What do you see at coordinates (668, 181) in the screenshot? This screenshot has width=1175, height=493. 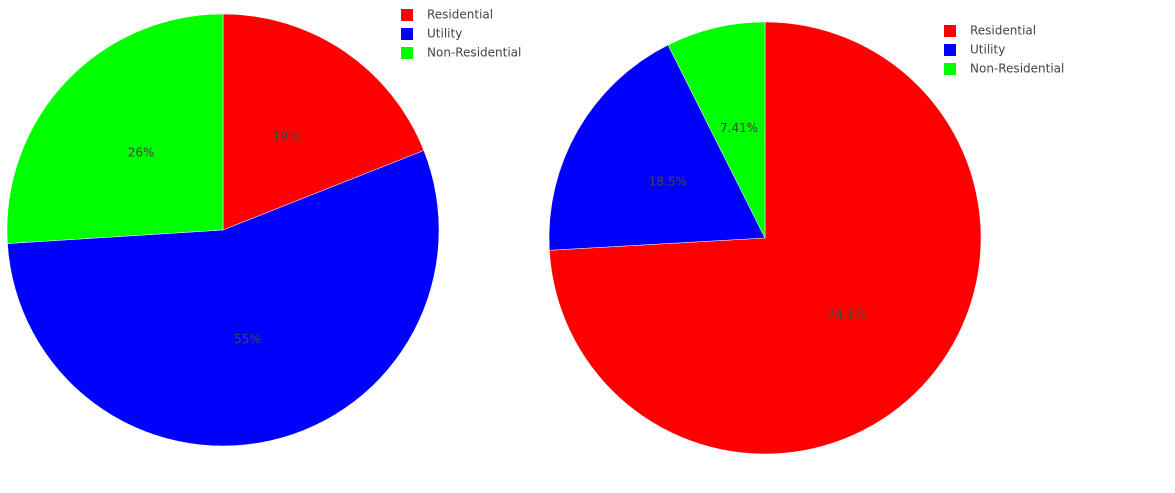 I see `slice-label: 18.5%` at bounding box center [668, 181].